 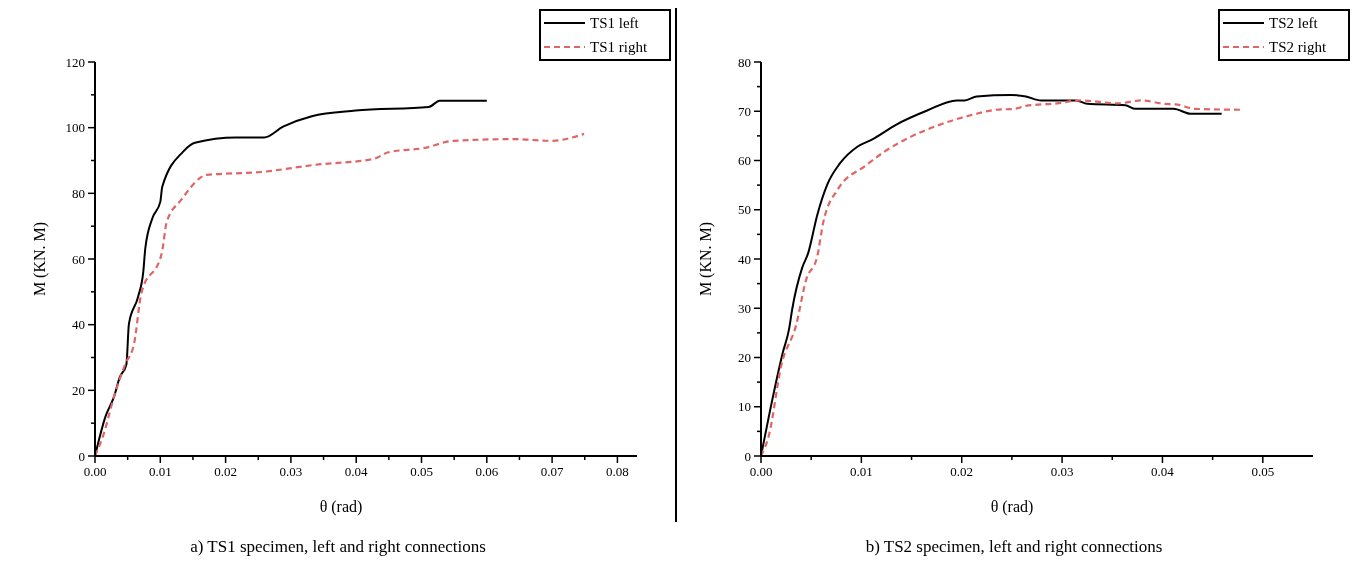 What do you see at coordinates (744, 308) in the screenshot?
I see `y-tick-label: 30` at bounding box center [744, 308].